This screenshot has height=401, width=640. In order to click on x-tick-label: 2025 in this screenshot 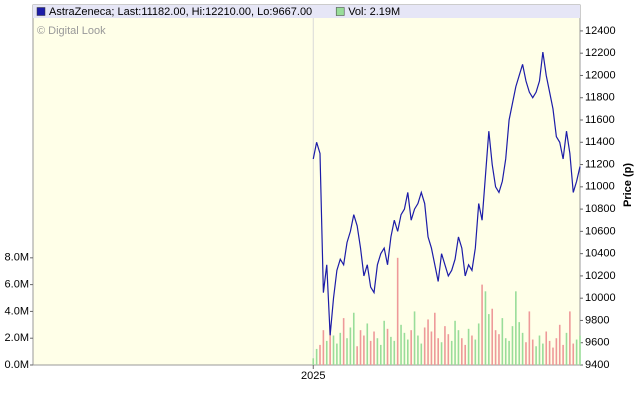, I will do `click(313, 376)`.